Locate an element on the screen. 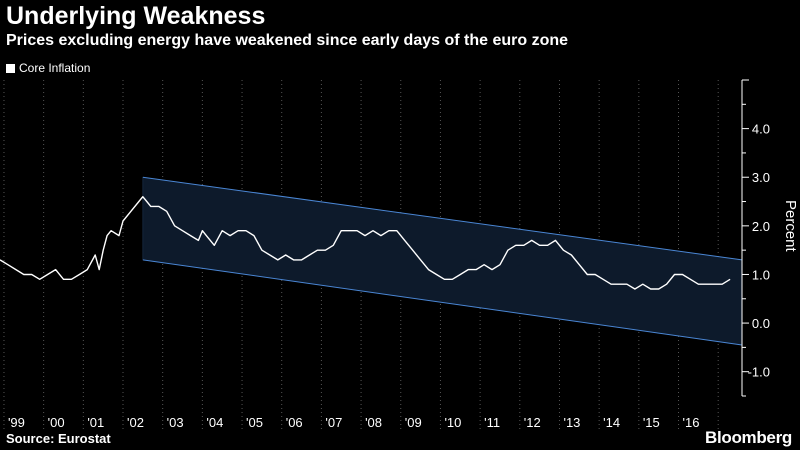 This screenshot has height=450, width=800. y-axis-title: Percent is located at coordinates (790, 226).